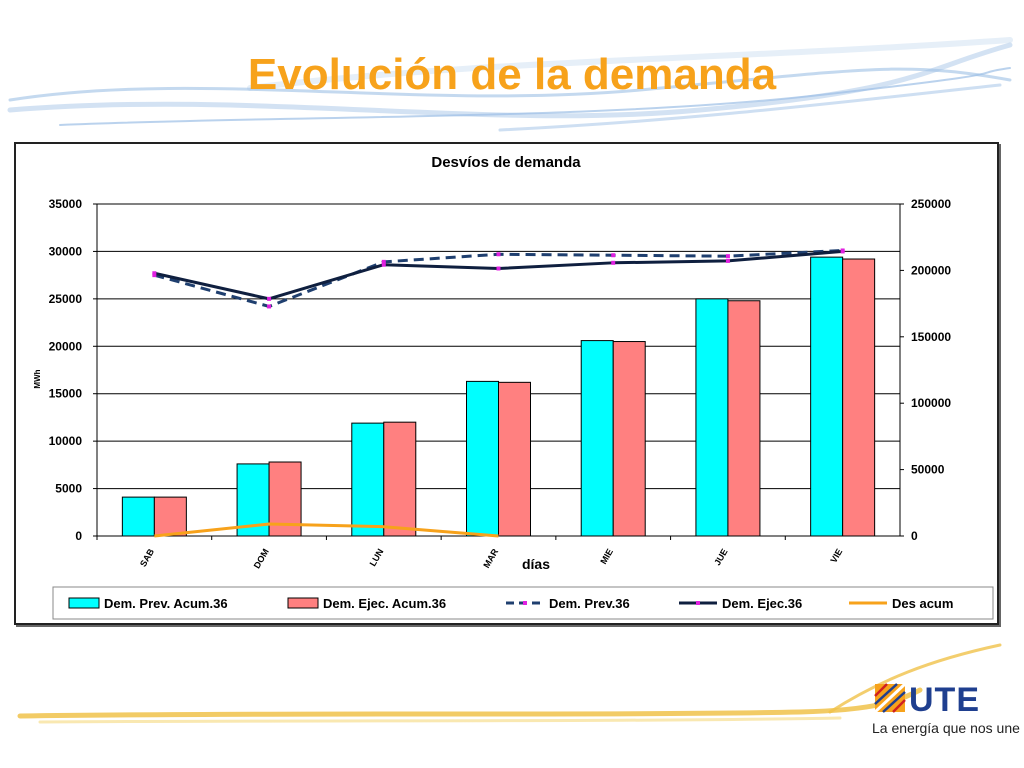 This screenshot has width=1024, height=768. I want to click on legend-label: Des acum, so click(922, 603).